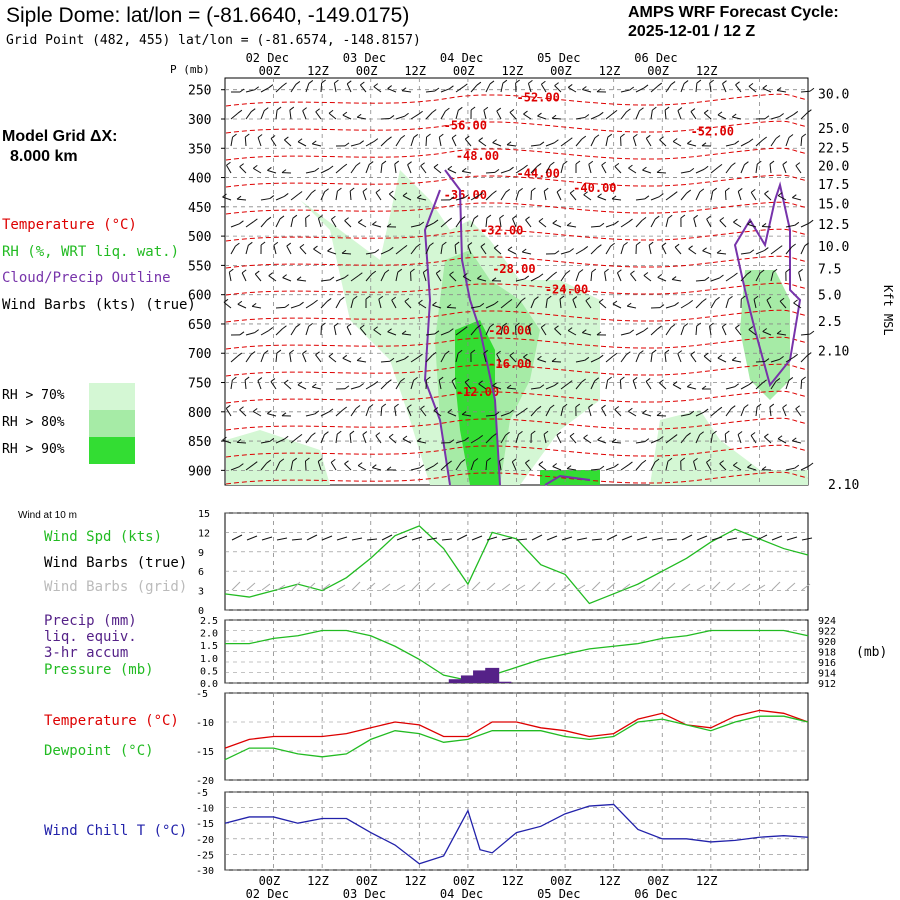 The image size is (900, 900). What do you see at coordinates (204, 533) in the screenshot?
I see `wind-panel-ytick-label: 12` at bounding box center [204, 533].